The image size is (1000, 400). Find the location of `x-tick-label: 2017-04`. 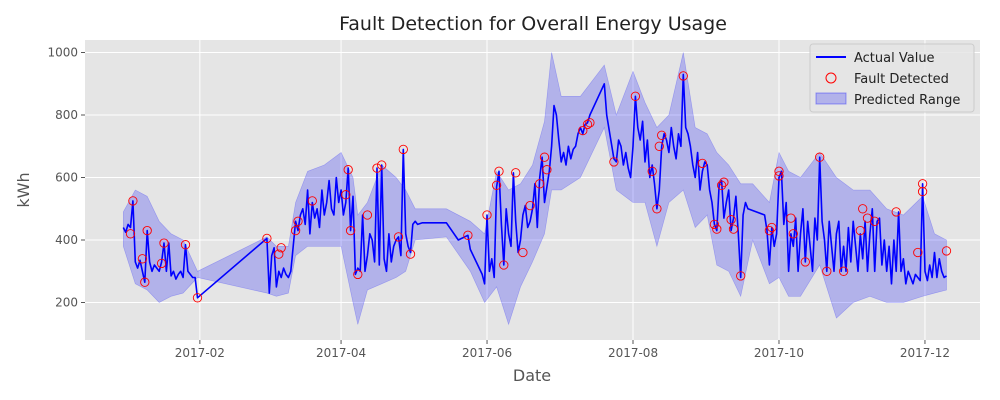

x-tick-label: 2017-04 is located at coordinates (341, 353).